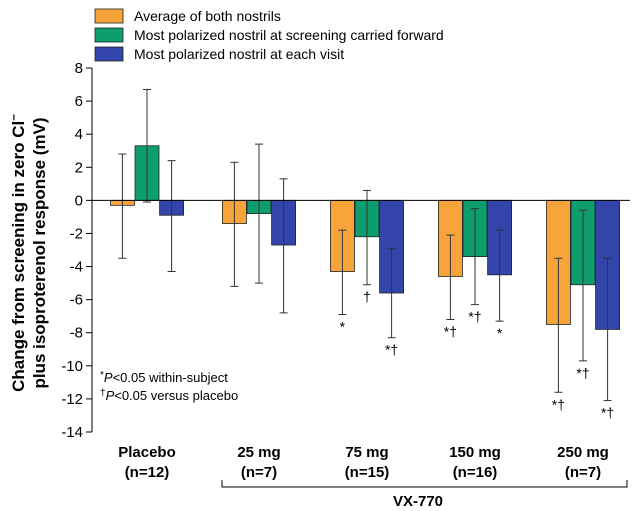 Image resolution: width=635 pixels, height=511 pixels. What do you see at coordinates (79, 200) in the screenshot?
I see `y-tick-label: 0` at bounding box center [79, 200].